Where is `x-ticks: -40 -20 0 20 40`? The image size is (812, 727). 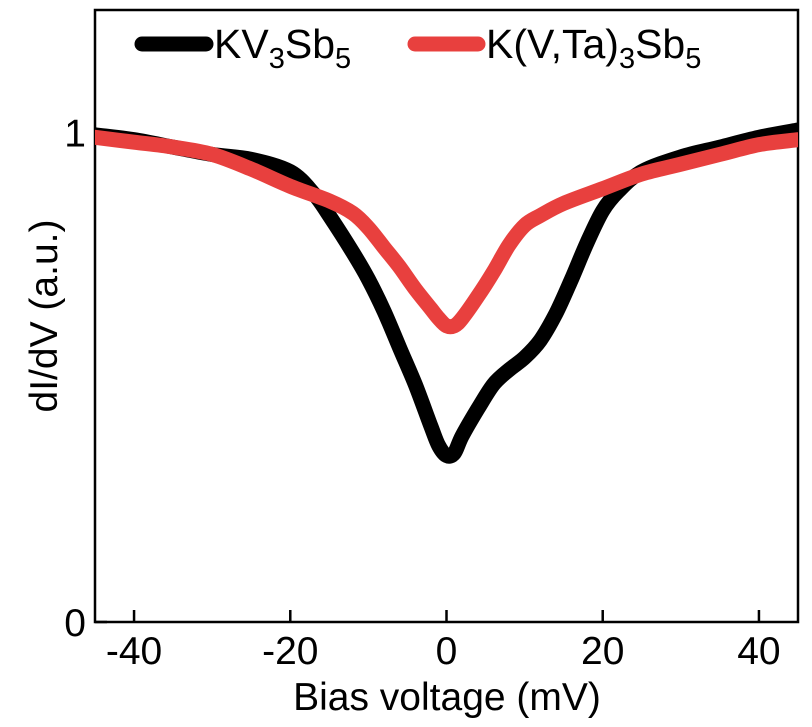
x-ticks: -40 -20 0 20 40 is located at coordinates (443, 641).